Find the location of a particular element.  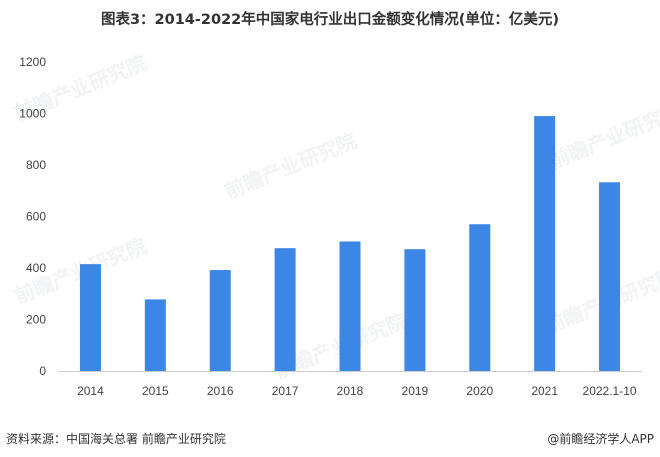

source-note: 资料来源：中国海关总署 前瞻产业研究院 is located at coordinates (116, 439).